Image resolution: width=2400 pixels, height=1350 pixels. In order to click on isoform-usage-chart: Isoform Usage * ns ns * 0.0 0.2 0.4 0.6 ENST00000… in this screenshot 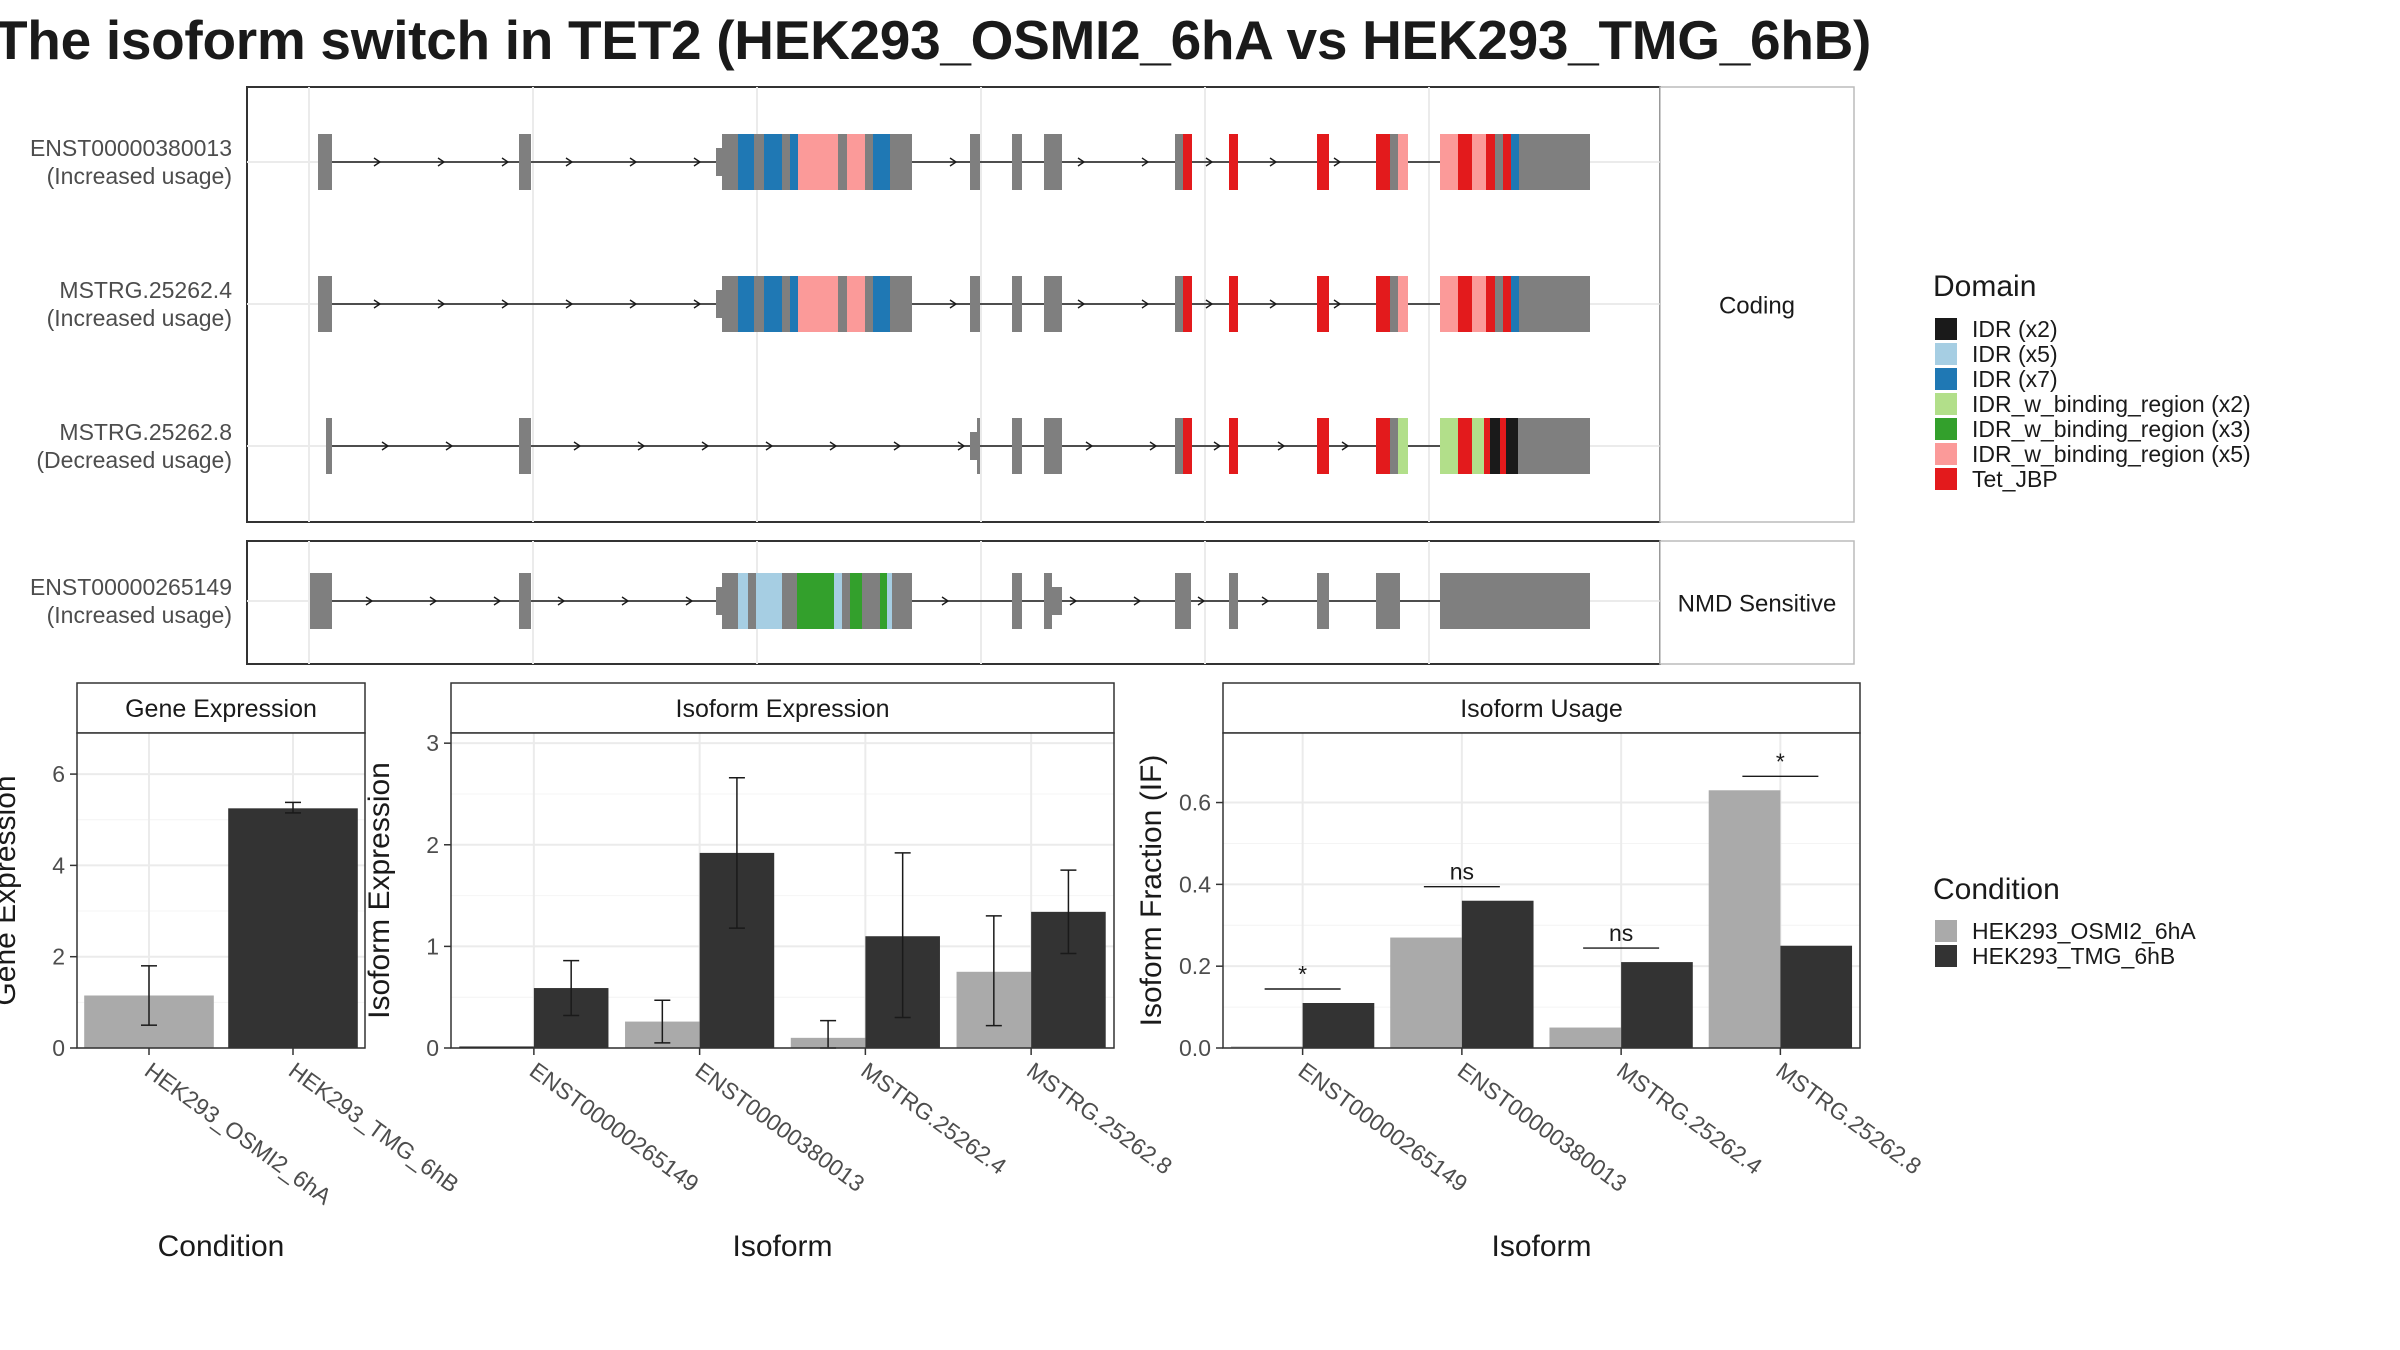, I will do `click(1530, 972)`.